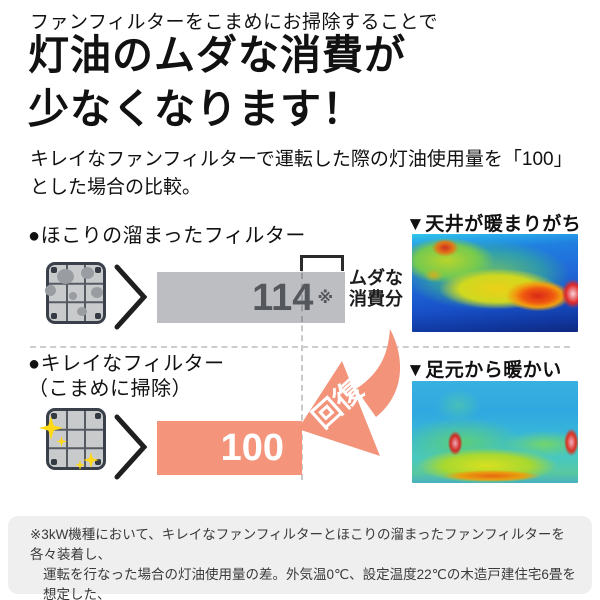  What do you see at coordinates (302, 368) in the screenshot?
I see `baseline-100-guide` at bounding box center [302, 368].